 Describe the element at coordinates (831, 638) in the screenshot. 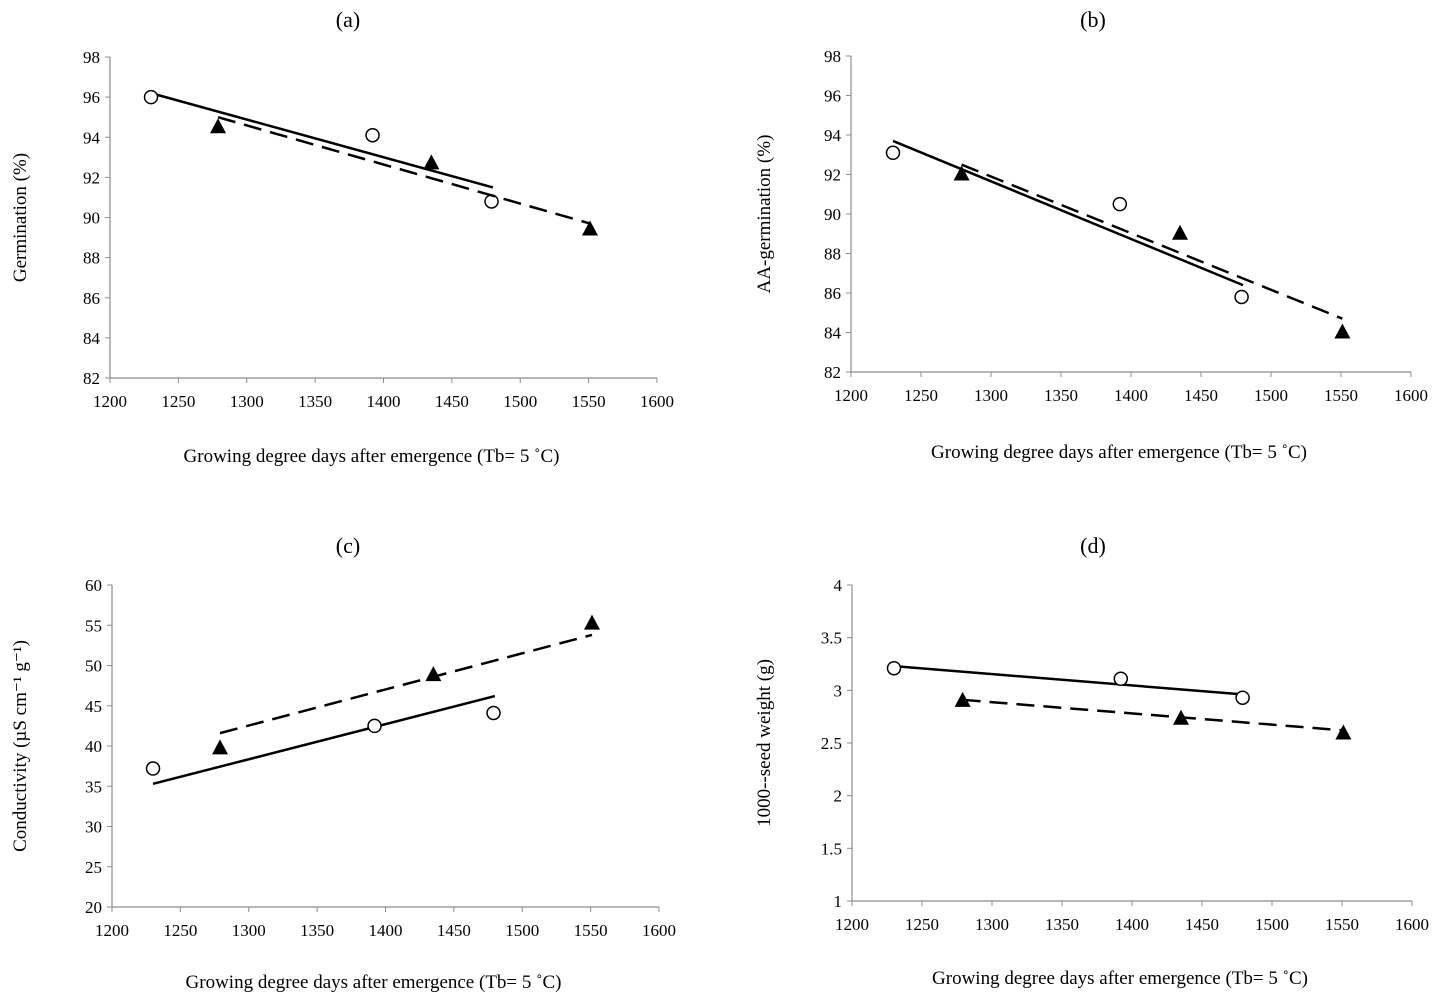

I see `y-tick-label: 3.5` at that location.